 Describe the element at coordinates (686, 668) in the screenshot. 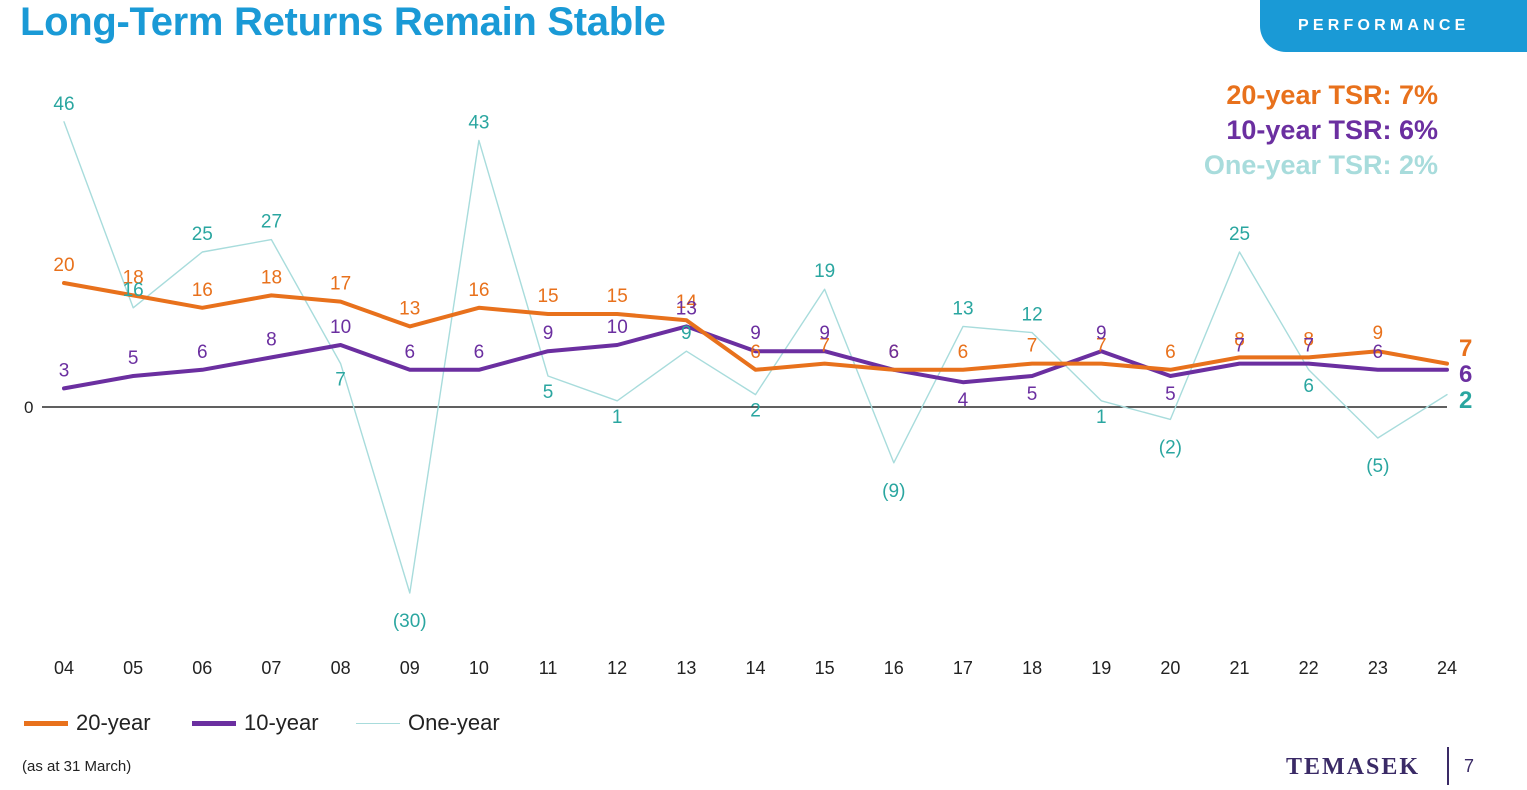

I see `x-tick-label: 13` at that location.